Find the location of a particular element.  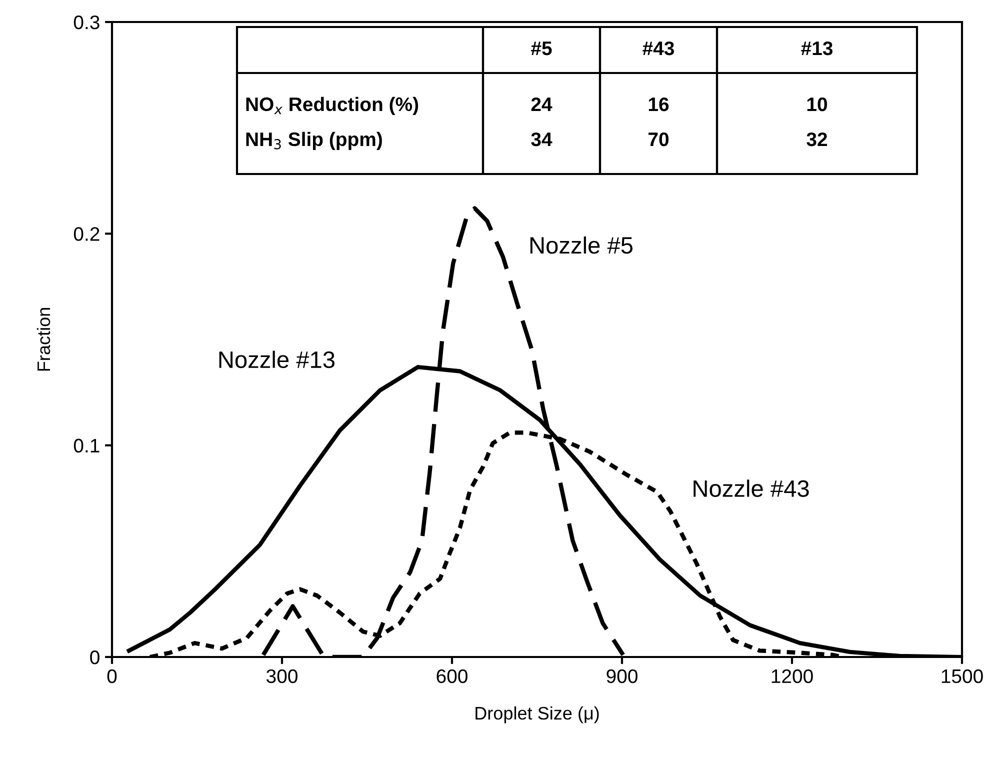

y-tick-label: 0 is located at coordinates (95, 657).